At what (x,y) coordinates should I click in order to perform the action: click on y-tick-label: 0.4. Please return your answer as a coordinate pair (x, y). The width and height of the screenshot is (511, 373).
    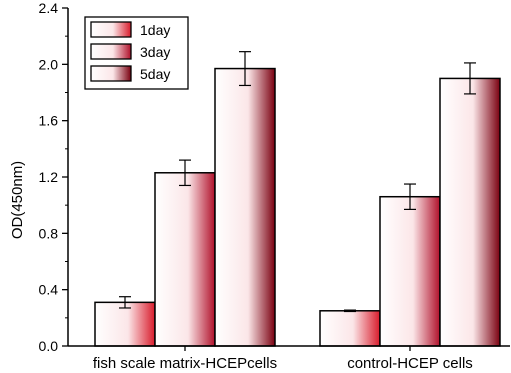
    Looking at the image, I should click on (49, 290).